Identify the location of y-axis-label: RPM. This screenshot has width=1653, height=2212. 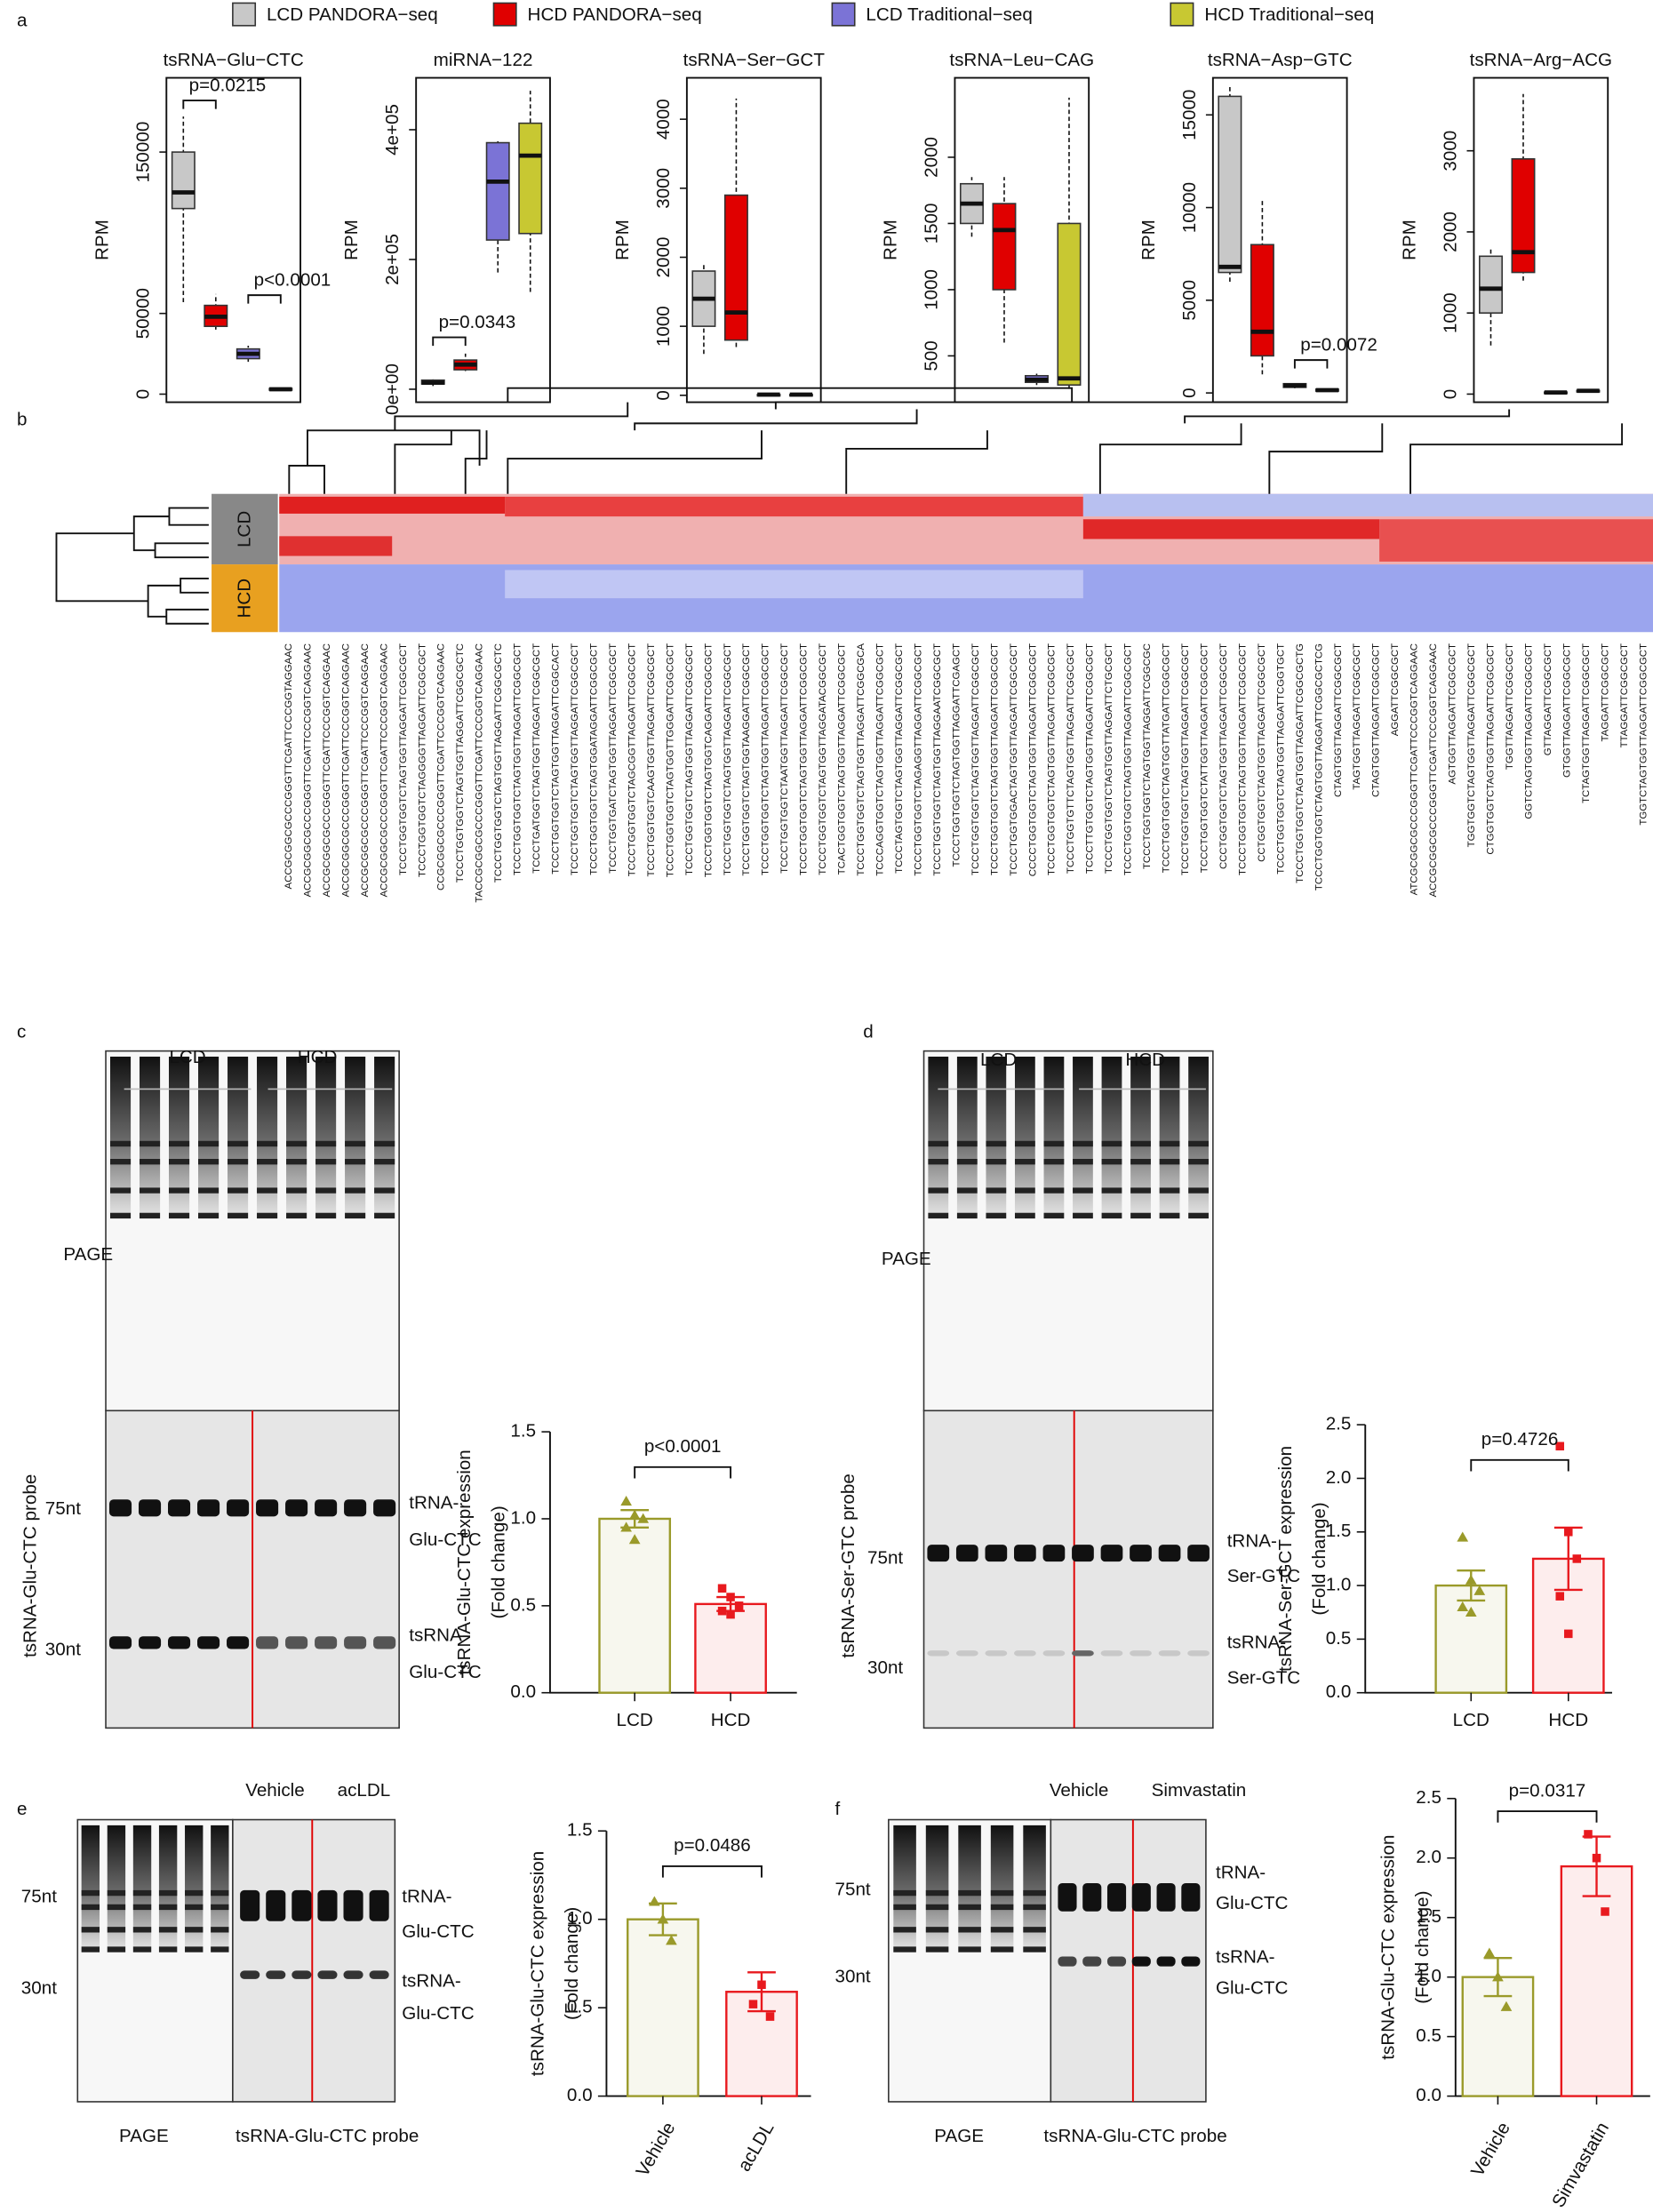
(1148, 240).